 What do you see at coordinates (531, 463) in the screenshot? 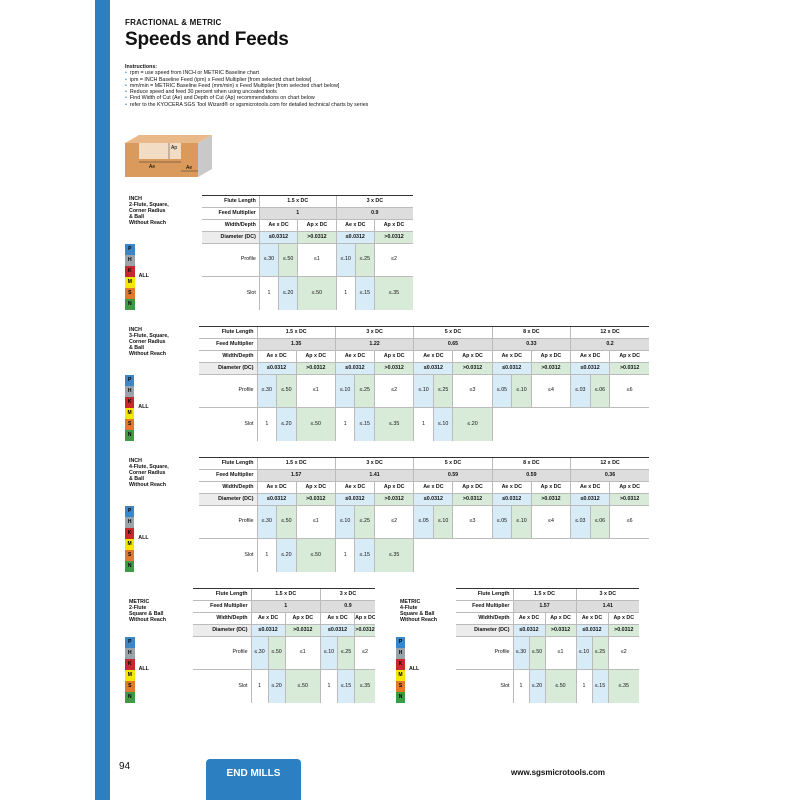
I see `flute-header: 8 x DC` at bounding box center [531, 463].